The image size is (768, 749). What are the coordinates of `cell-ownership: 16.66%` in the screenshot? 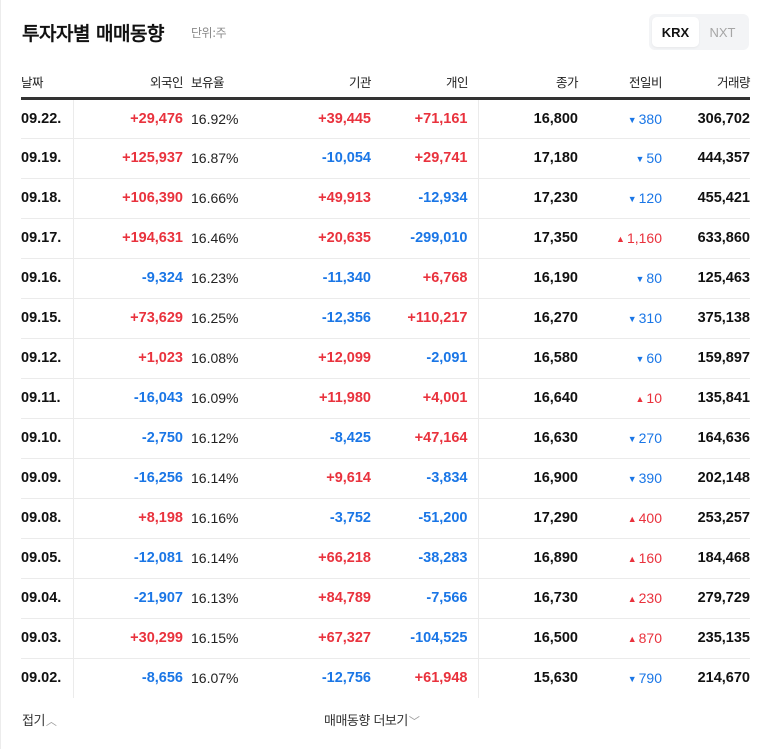 It's located at (227, 198).